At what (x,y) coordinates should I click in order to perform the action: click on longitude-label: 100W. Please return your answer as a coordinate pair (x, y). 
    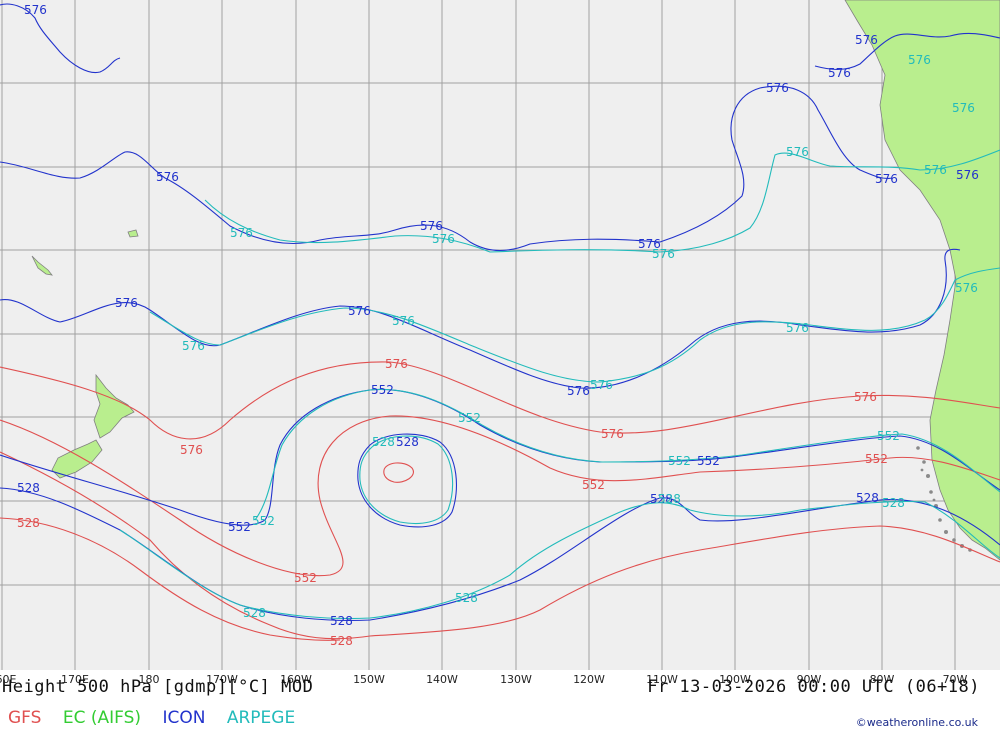
    Looking at the image, I should click on (735, 679).